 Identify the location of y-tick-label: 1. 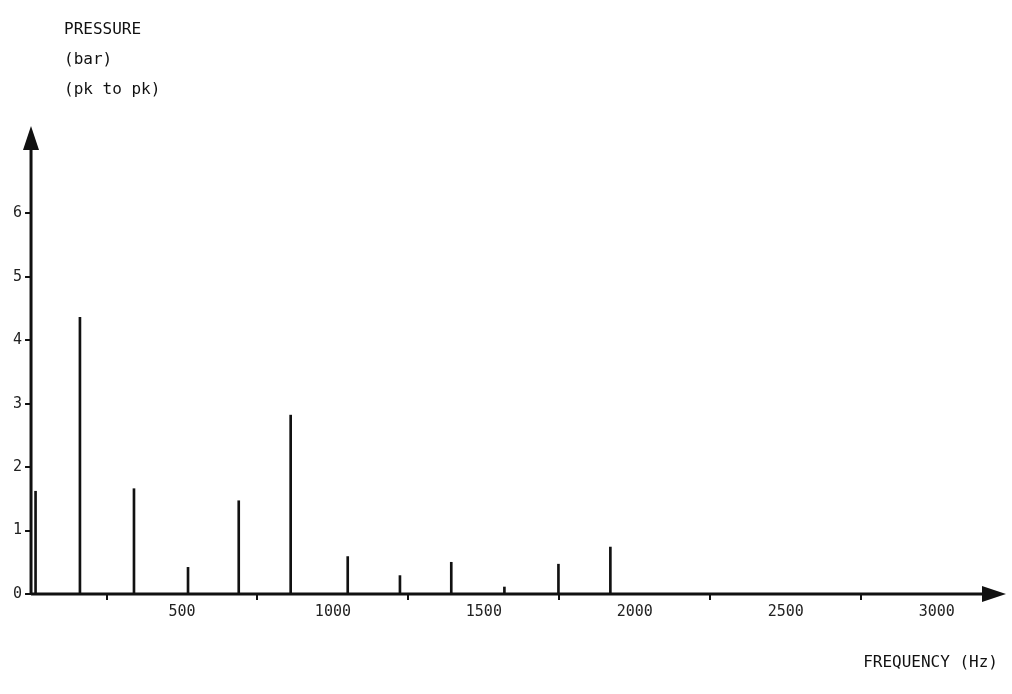
(18, 529).